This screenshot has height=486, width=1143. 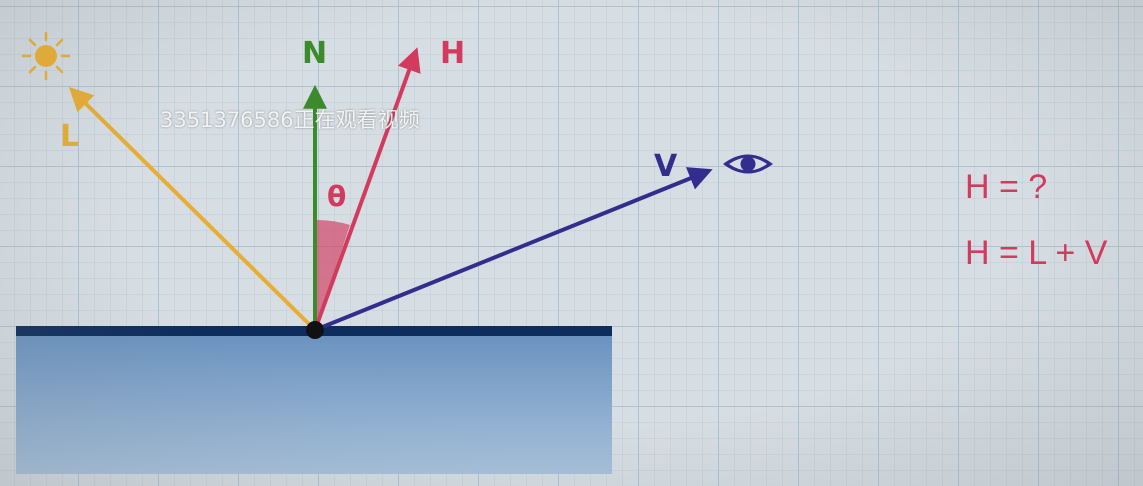 I want to click on incidence-point, so click(x=315, y=330).